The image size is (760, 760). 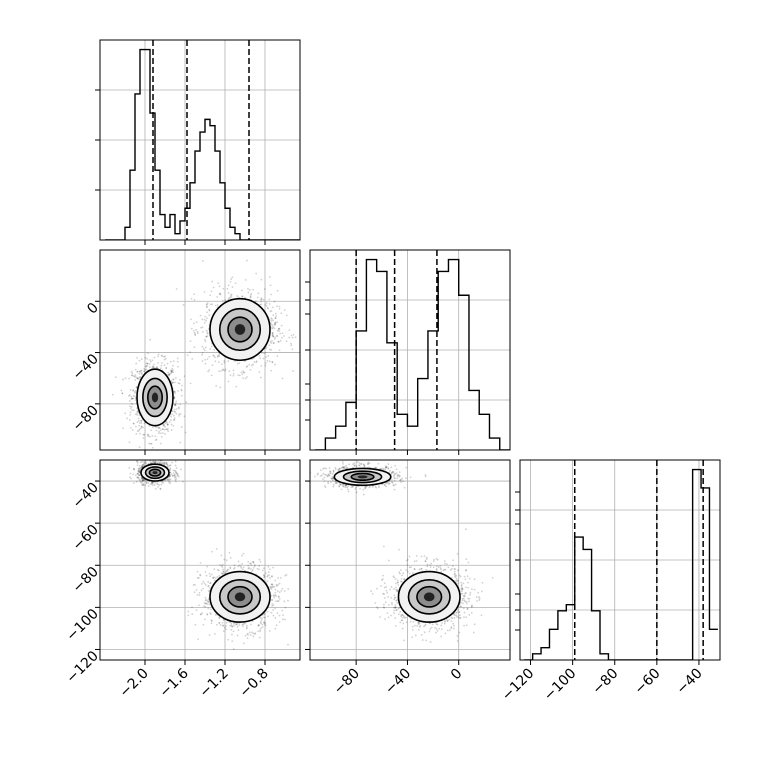 What do you see at coordinates (86, 580) in the screenshot?
I see `y-tick-label-2-2: −80` at bounding box center [86, 580].